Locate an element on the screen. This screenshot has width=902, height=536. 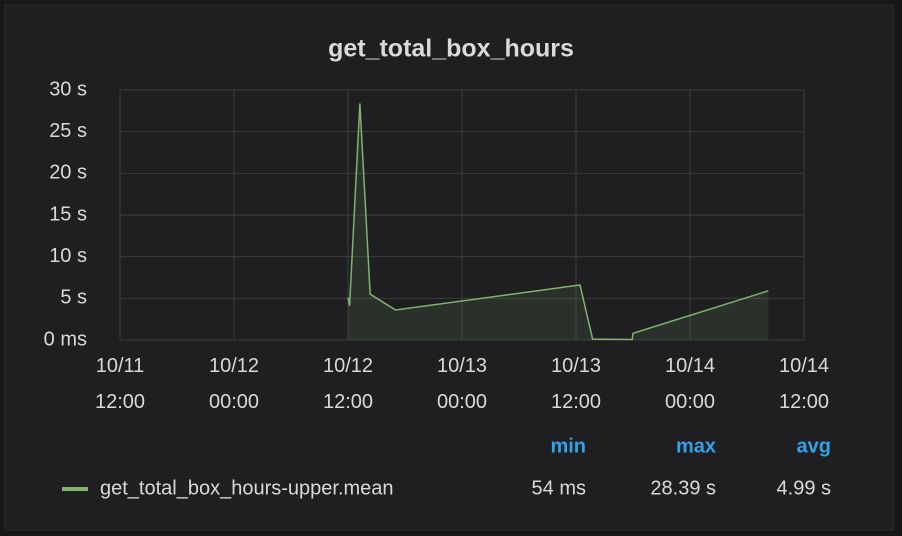
legend-swatch is located at coordinates (75, 489).